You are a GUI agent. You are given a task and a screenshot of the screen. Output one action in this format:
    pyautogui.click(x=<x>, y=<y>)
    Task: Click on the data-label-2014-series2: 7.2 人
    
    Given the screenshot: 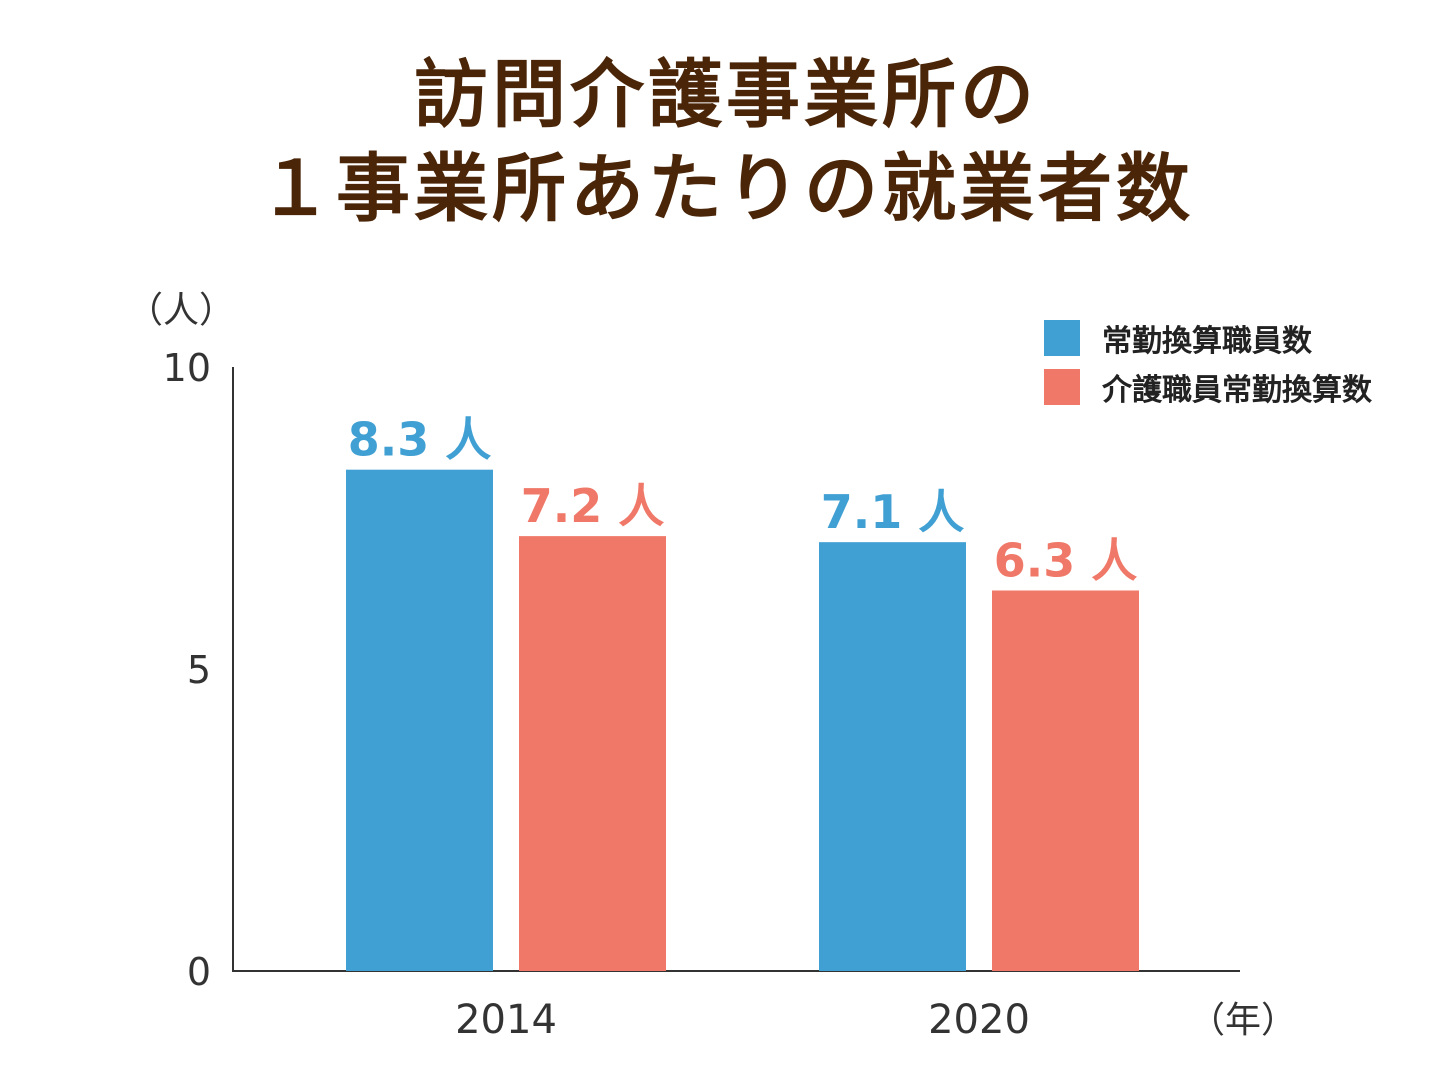 What is the action you would take?
    pyautogui.click(x=593, y=506)
    